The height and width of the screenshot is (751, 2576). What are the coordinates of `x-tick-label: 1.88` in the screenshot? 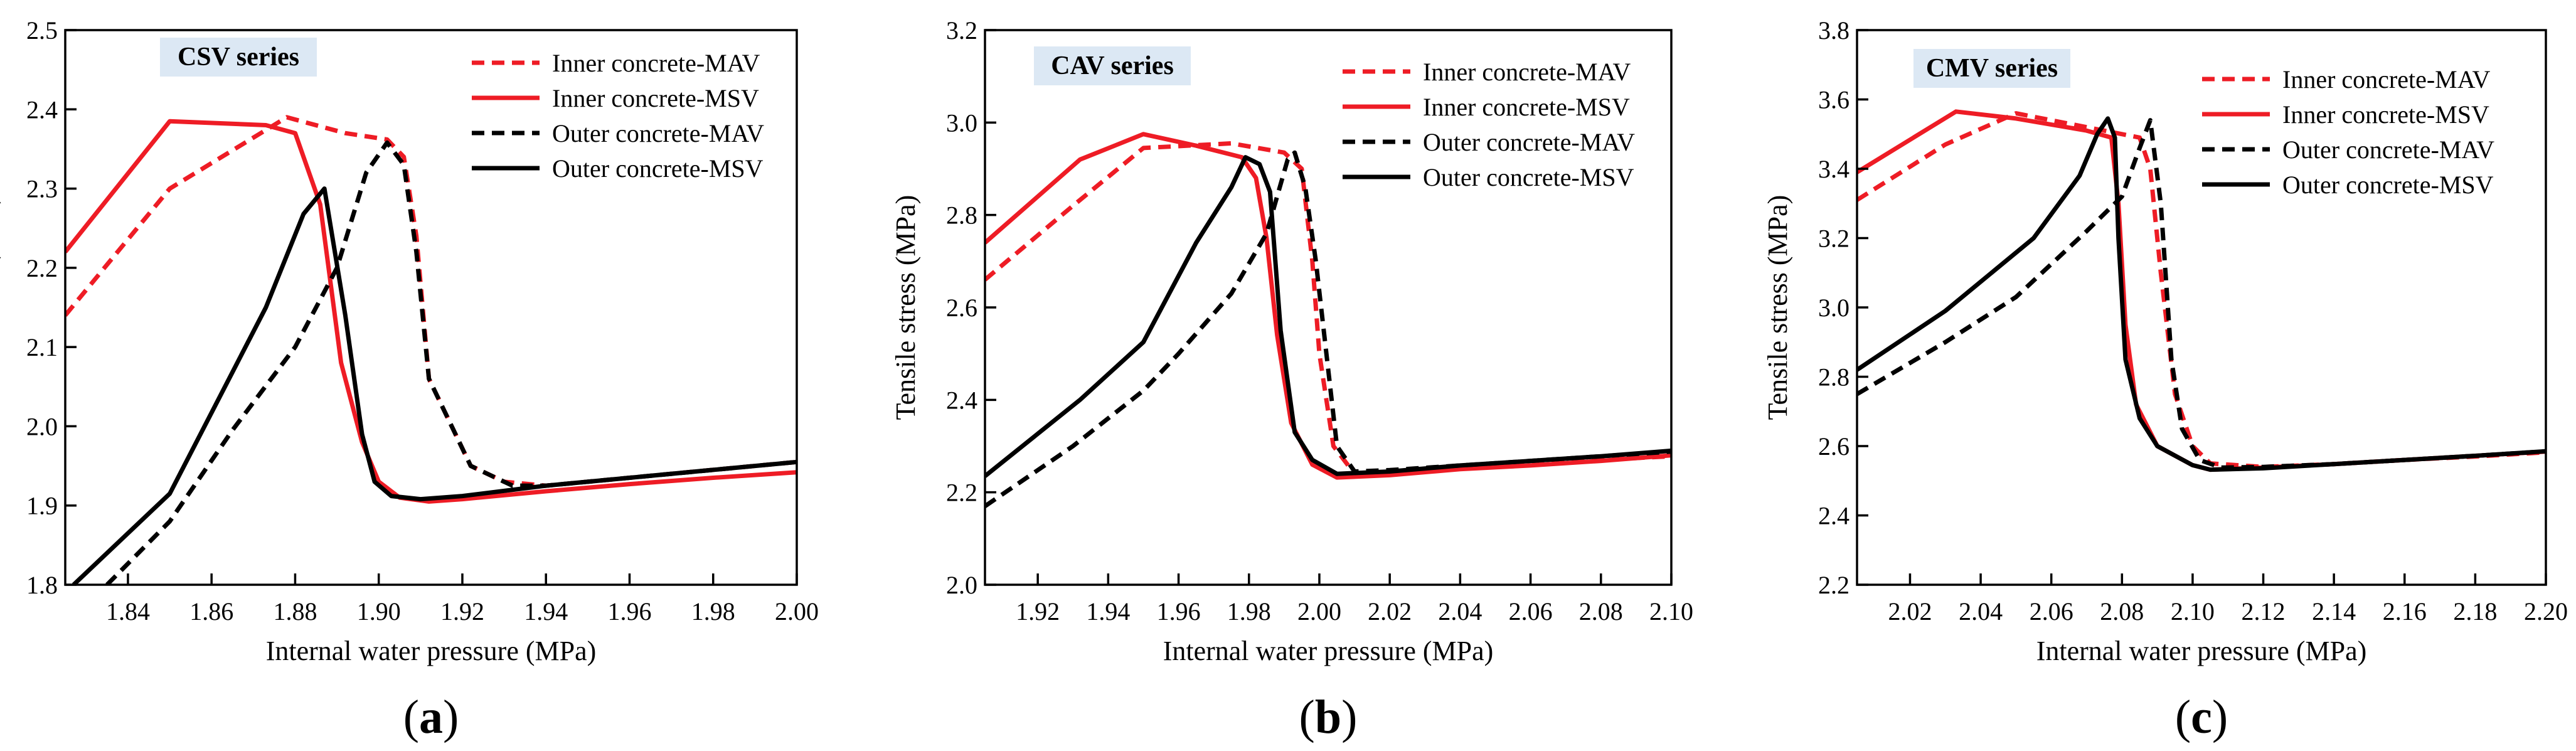 It's located at (295, 612).